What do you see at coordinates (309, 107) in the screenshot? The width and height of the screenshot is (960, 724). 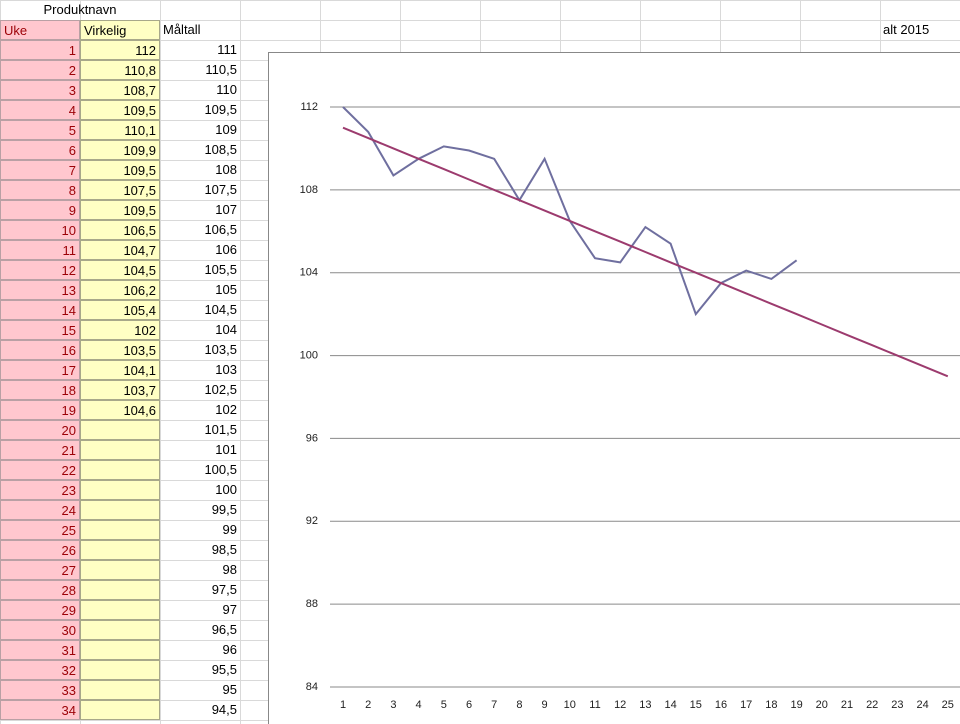 I see `y-tick-label: 112` at bounding box center [309, 107].